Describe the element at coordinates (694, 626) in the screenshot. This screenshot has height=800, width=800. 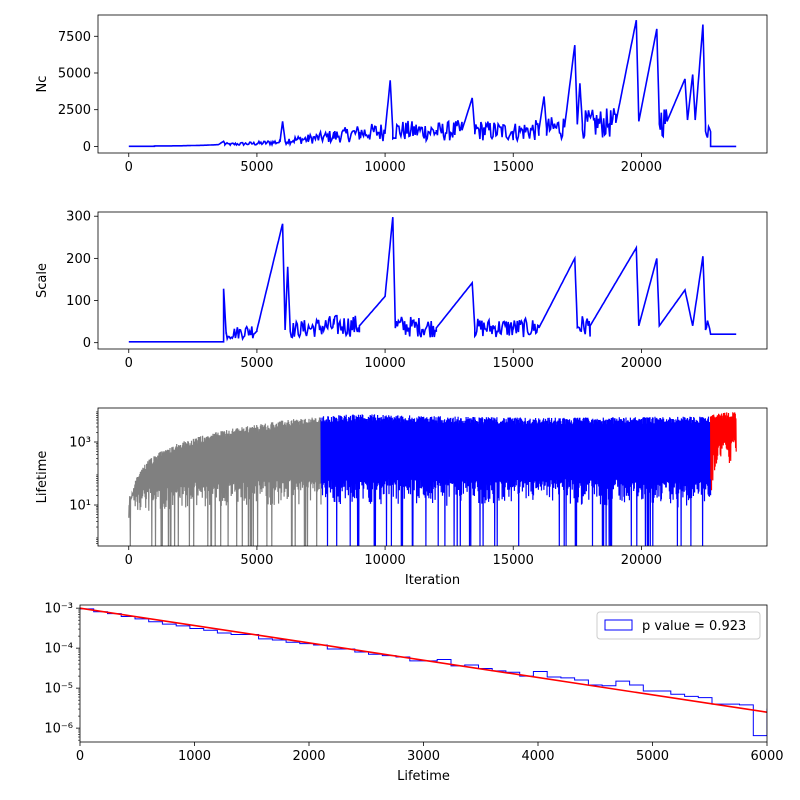
I see `legend-label: p value = 0.923` at that location.